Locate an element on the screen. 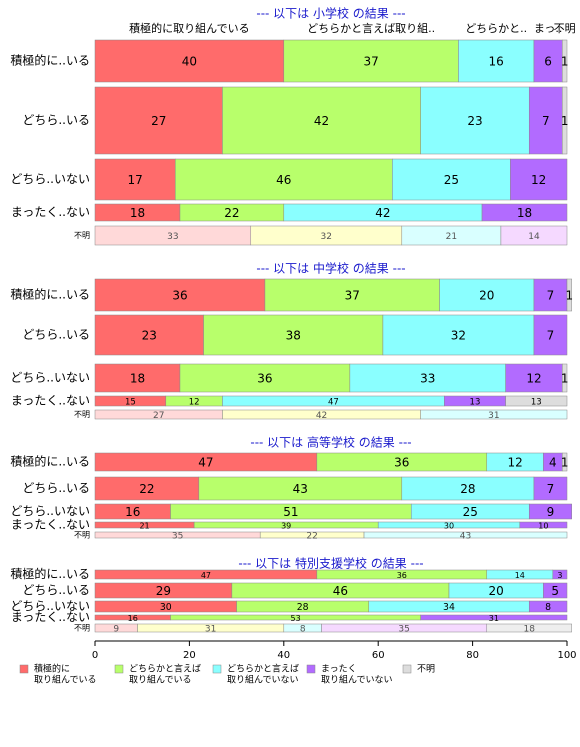 The height and width of the screenshot is (747, 580). value-label: 15 is located at coordinates (130, 403).